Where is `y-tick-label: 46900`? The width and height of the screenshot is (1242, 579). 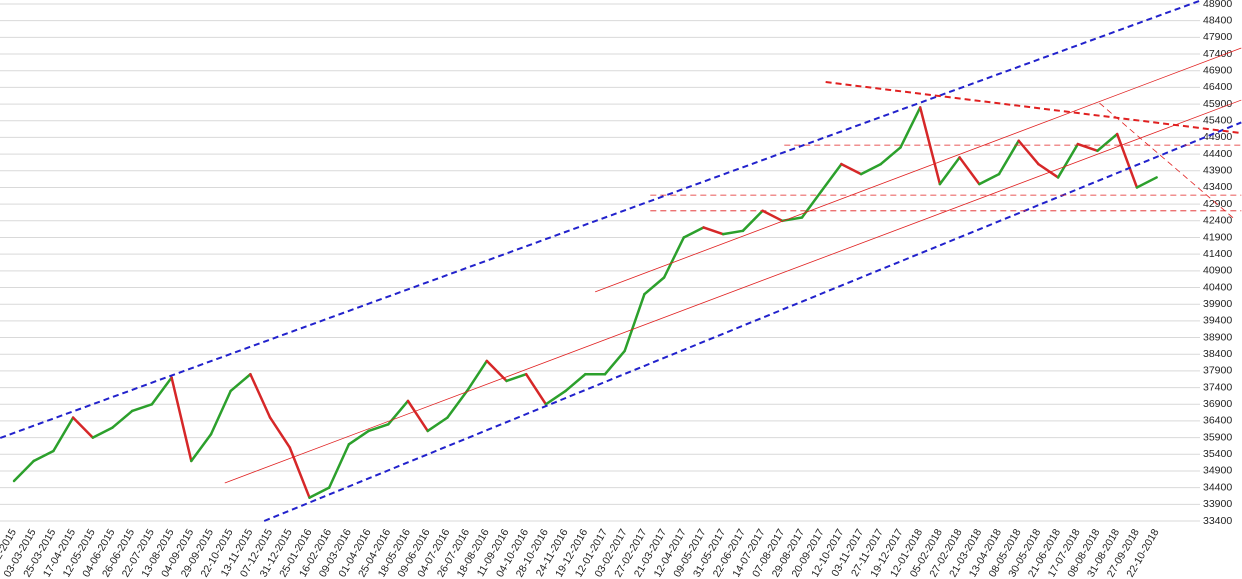 y-tick-label: 46900 is located at coordinates (1217, 70).